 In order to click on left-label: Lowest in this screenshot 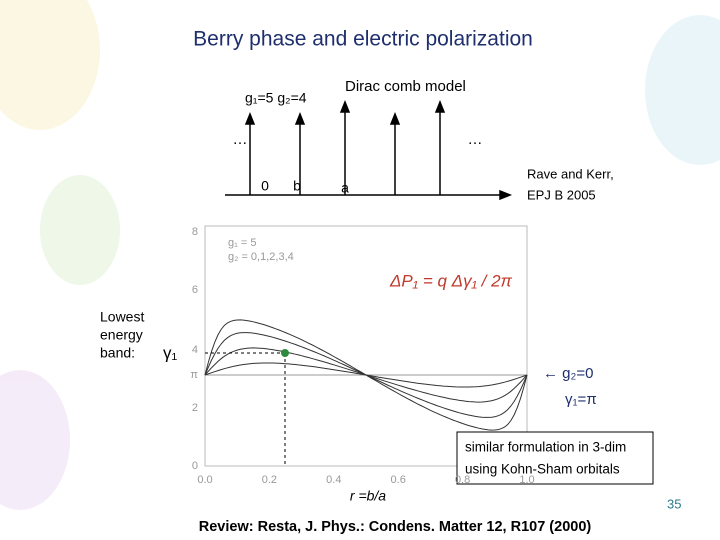, I will do `click(122, 317)`.